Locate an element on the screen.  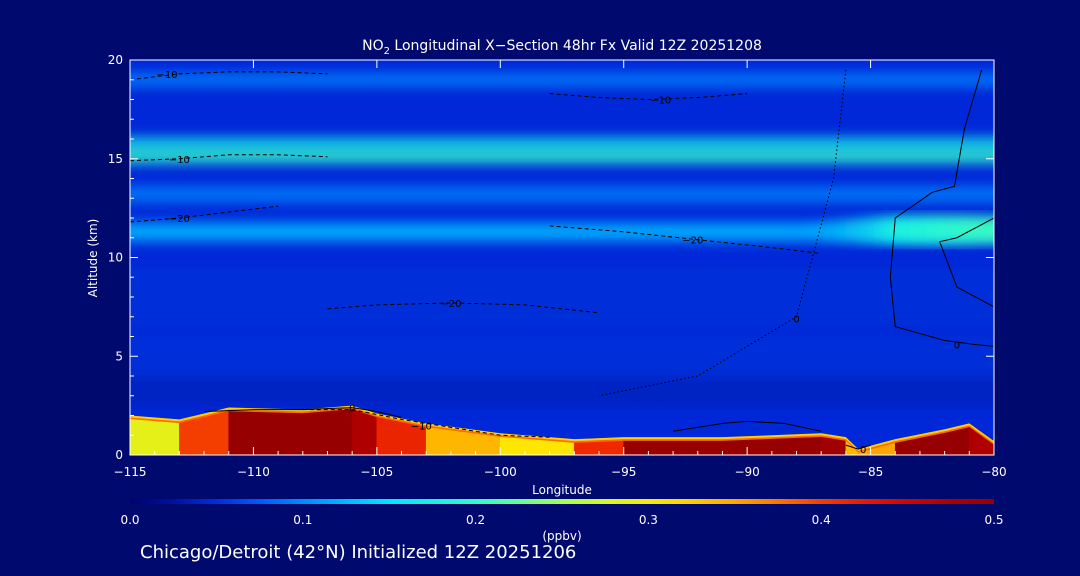
colorbar-tick-label: 0.2 is located at coordinates (475, 520).